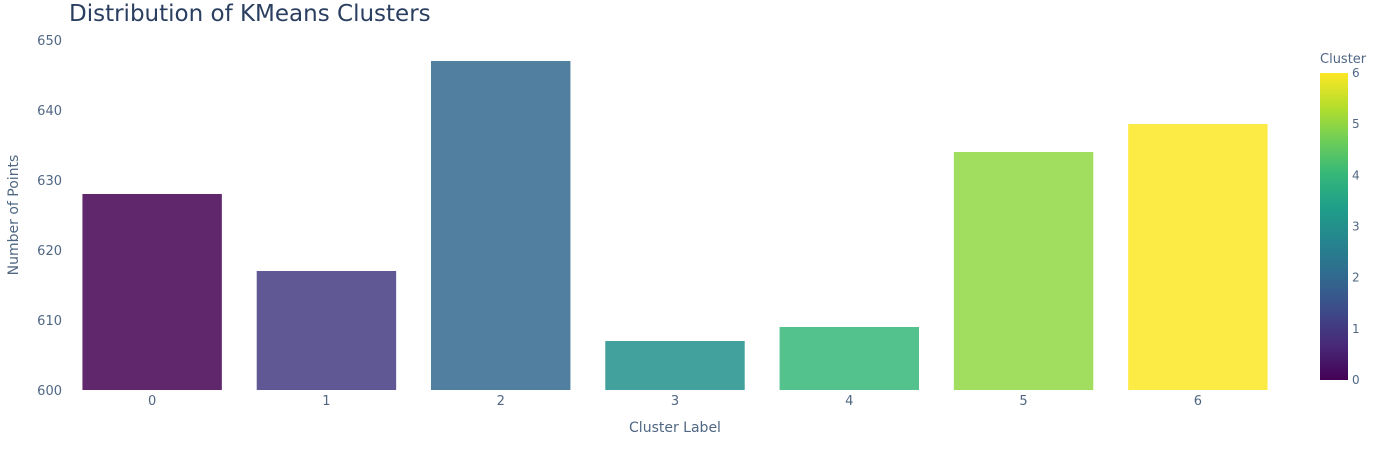 The width and height of the screenshot is (1394, 450). What do you see at coordinates (1356, 175) in the screenshot?
I see `colorbar-tick-label: 4` at bounding box center [1356, 175].